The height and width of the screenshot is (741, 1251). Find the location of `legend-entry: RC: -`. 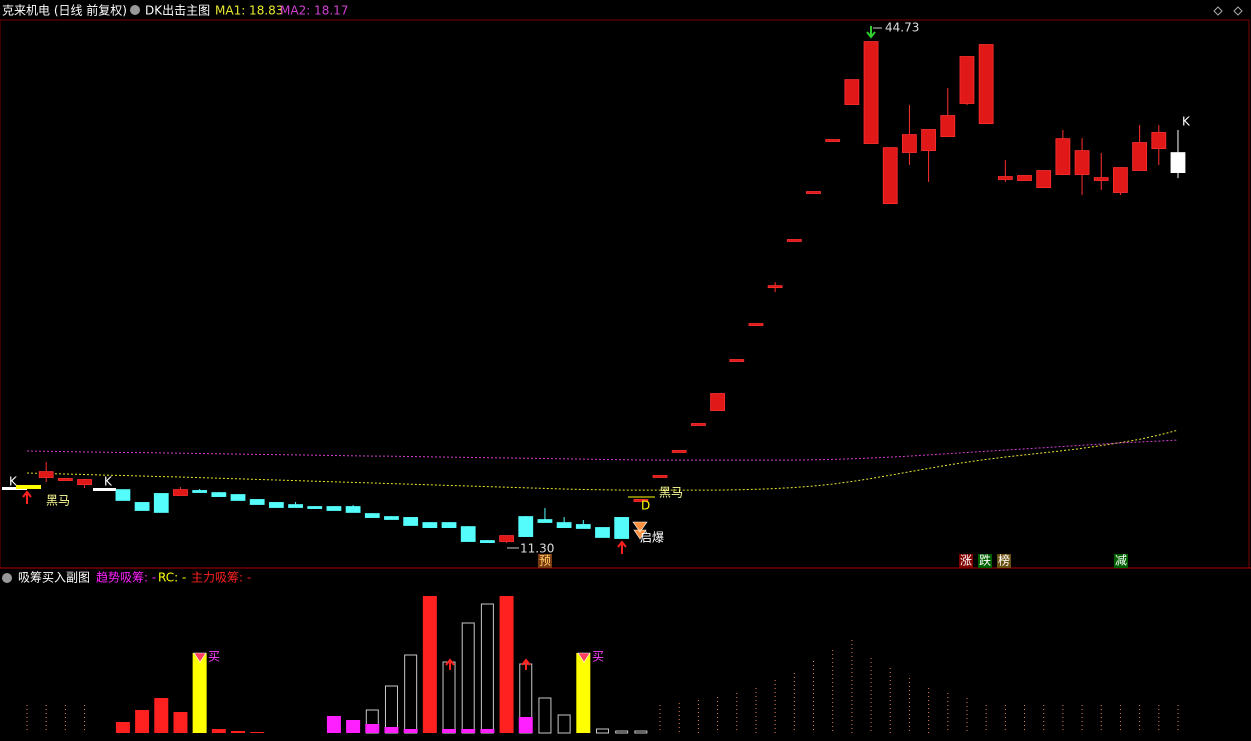

legend-entry: RC: - is located at coordinates (172, 578).